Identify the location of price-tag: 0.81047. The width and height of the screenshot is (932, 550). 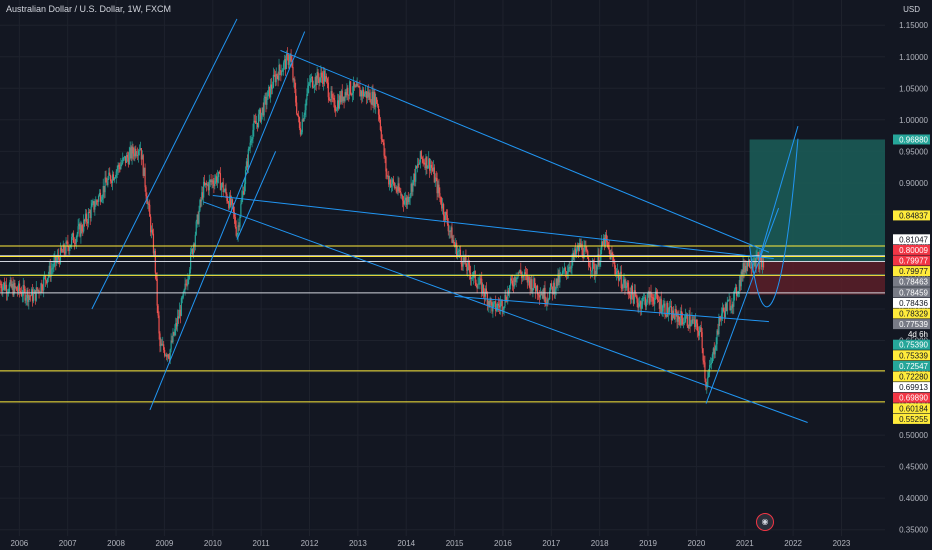
(911, 239).